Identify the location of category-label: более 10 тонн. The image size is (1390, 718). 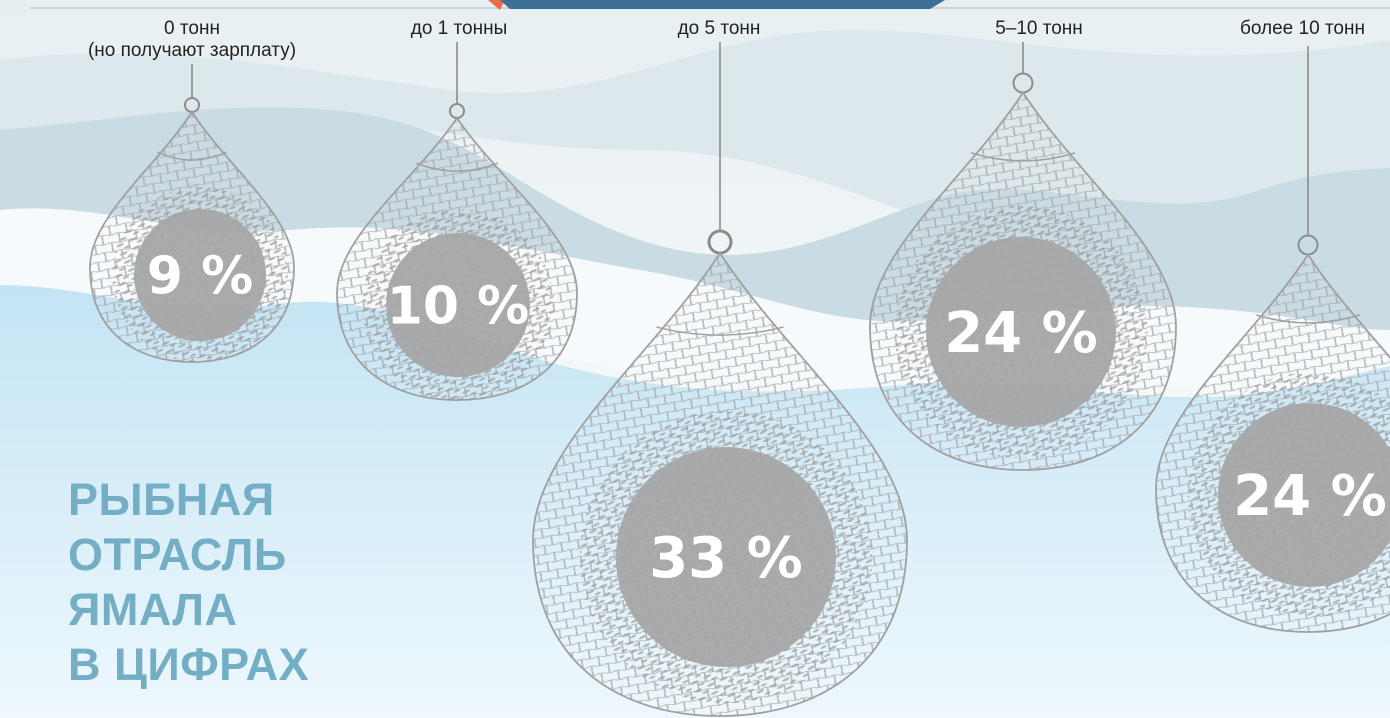
(1302, 28).